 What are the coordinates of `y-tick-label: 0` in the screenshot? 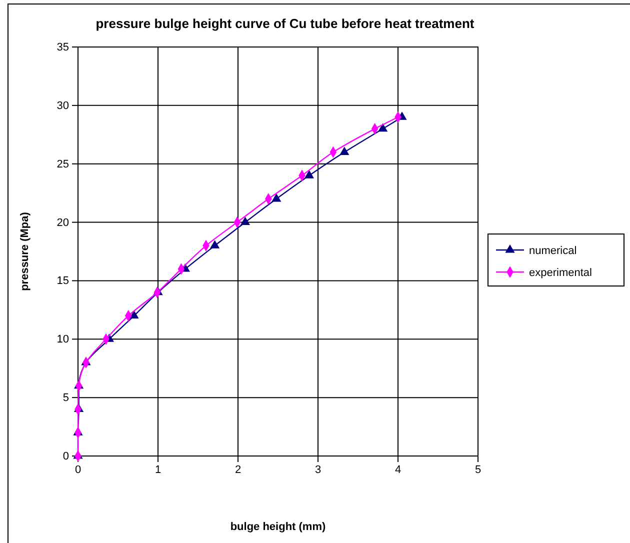 It's located at (65, 456).